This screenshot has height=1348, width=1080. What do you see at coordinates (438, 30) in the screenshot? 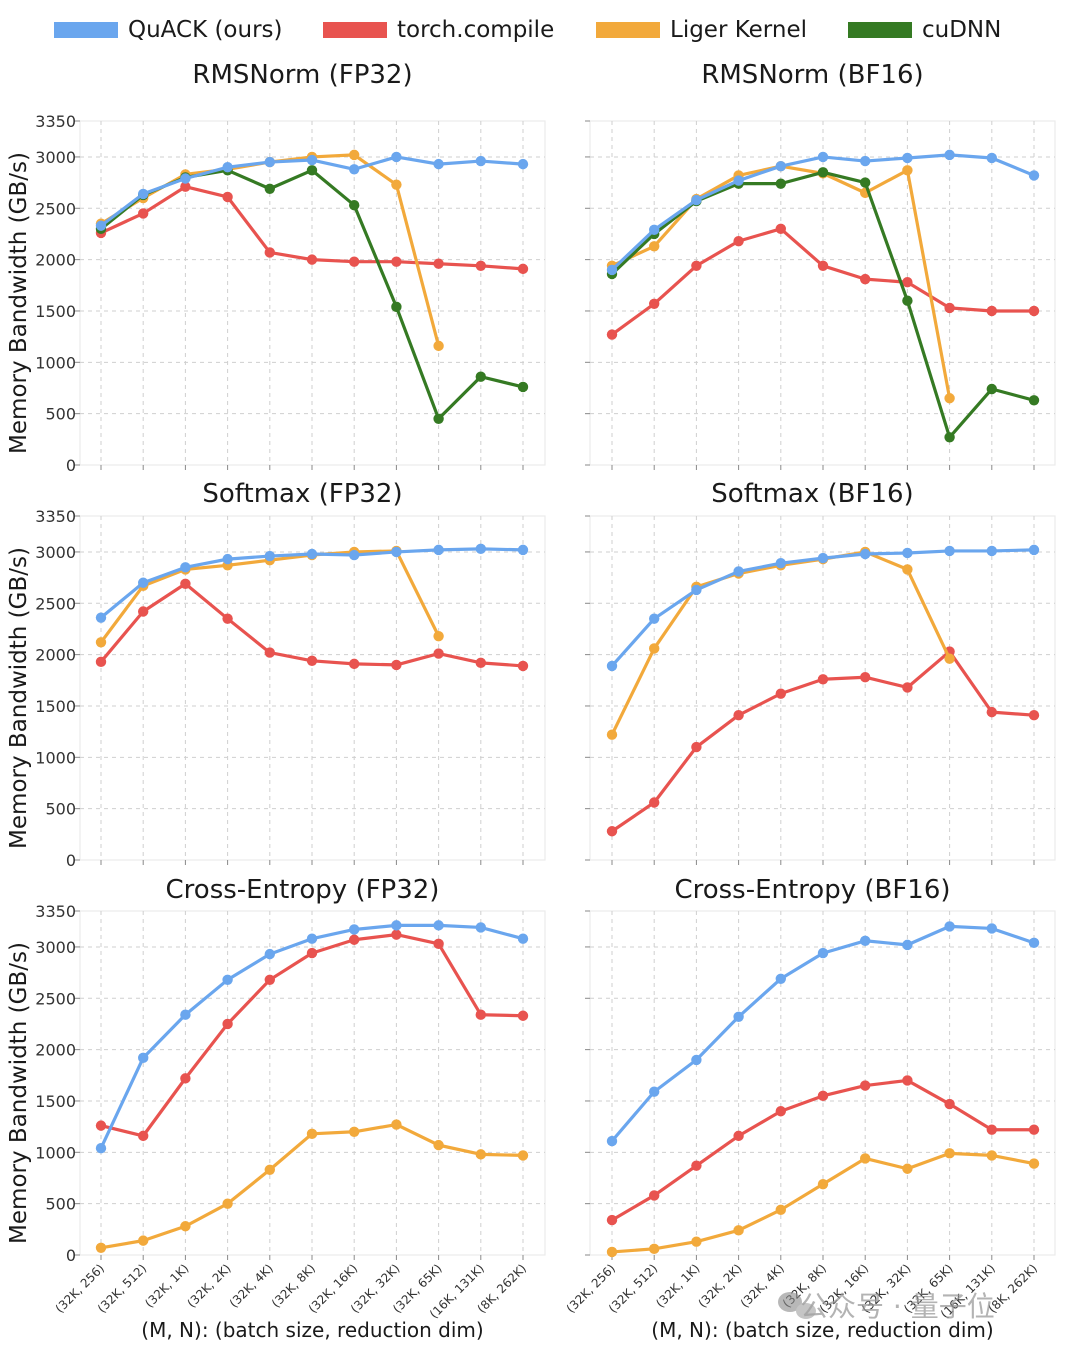
I see `legend-item-torch-compile: torch.compile` at bounding box center [438, 30].